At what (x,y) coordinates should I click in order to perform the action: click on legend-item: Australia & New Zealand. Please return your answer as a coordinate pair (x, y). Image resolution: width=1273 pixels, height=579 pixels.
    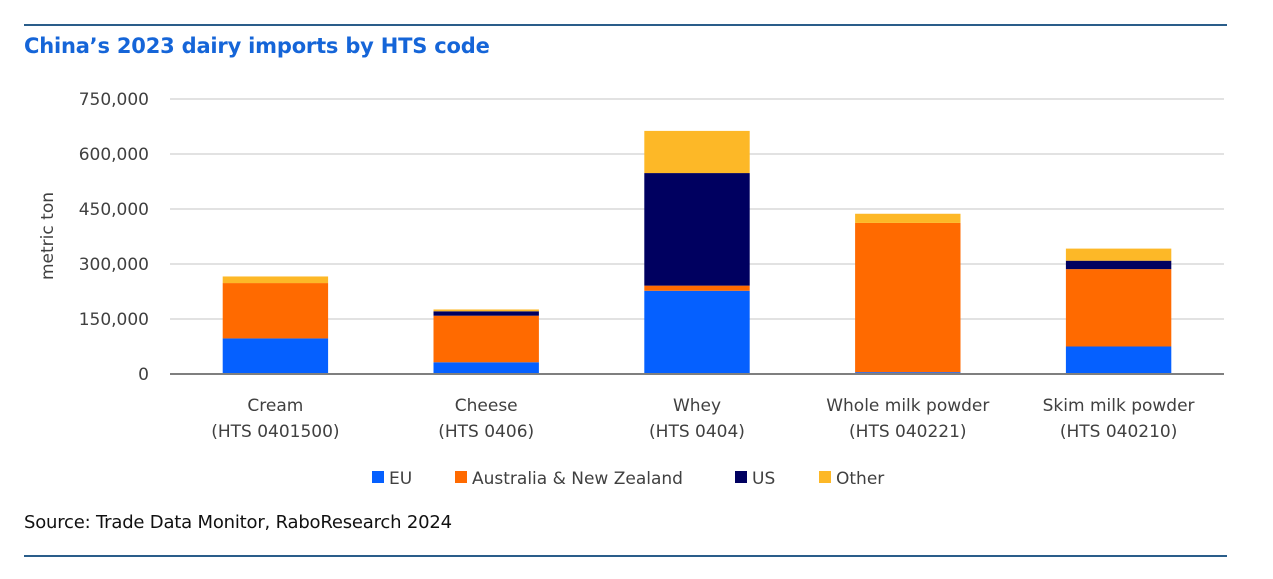
    Looking at the image, I should click on (569, 479).